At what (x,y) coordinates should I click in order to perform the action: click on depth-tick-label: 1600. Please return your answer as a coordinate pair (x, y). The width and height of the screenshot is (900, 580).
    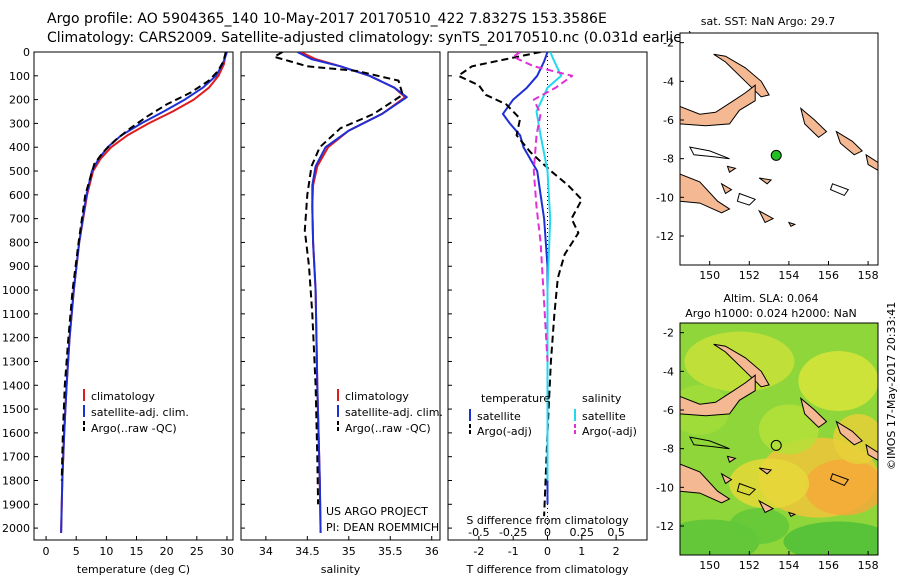
    Looking at the image, I should click on (16, 433).